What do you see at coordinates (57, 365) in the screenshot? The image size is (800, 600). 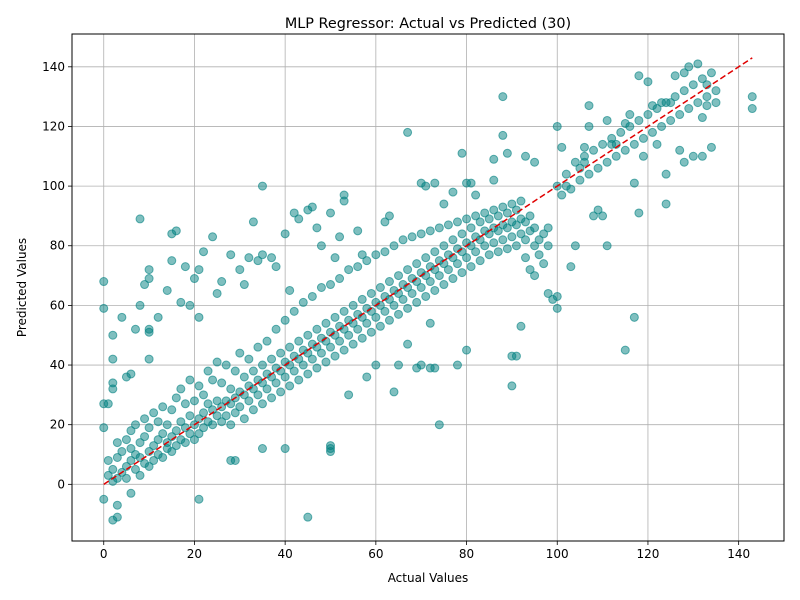 I see `y-tick-label: 40` at bounding box center [57, 365].